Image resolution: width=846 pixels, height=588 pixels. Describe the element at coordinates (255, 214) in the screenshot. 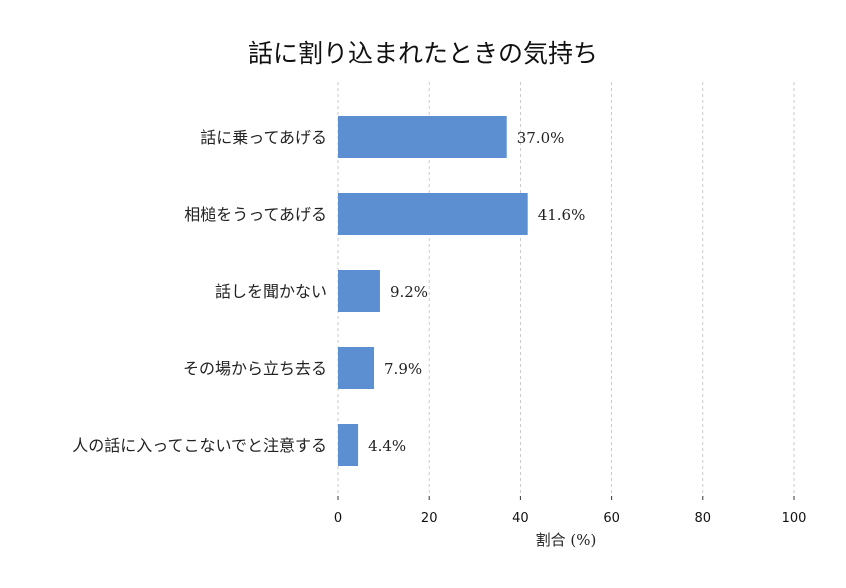

I see `category-label: 相槌をうってあげる` at that location.